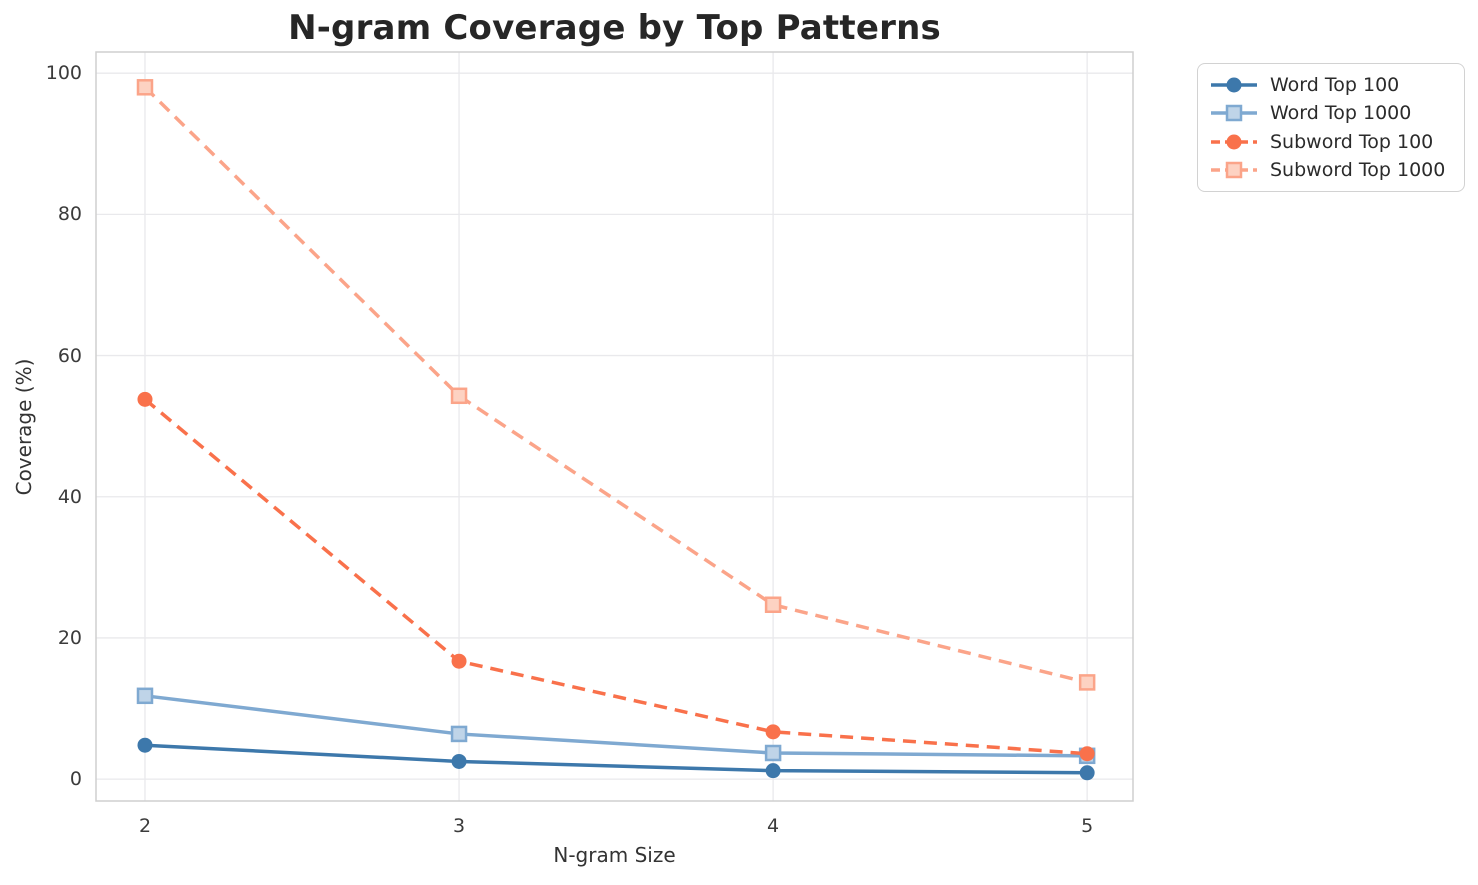  What do you see at coordinates (1352, 141) in the screenshot?
I see `legend-label: Subword Top 100` at bounding box center [1352, 141].